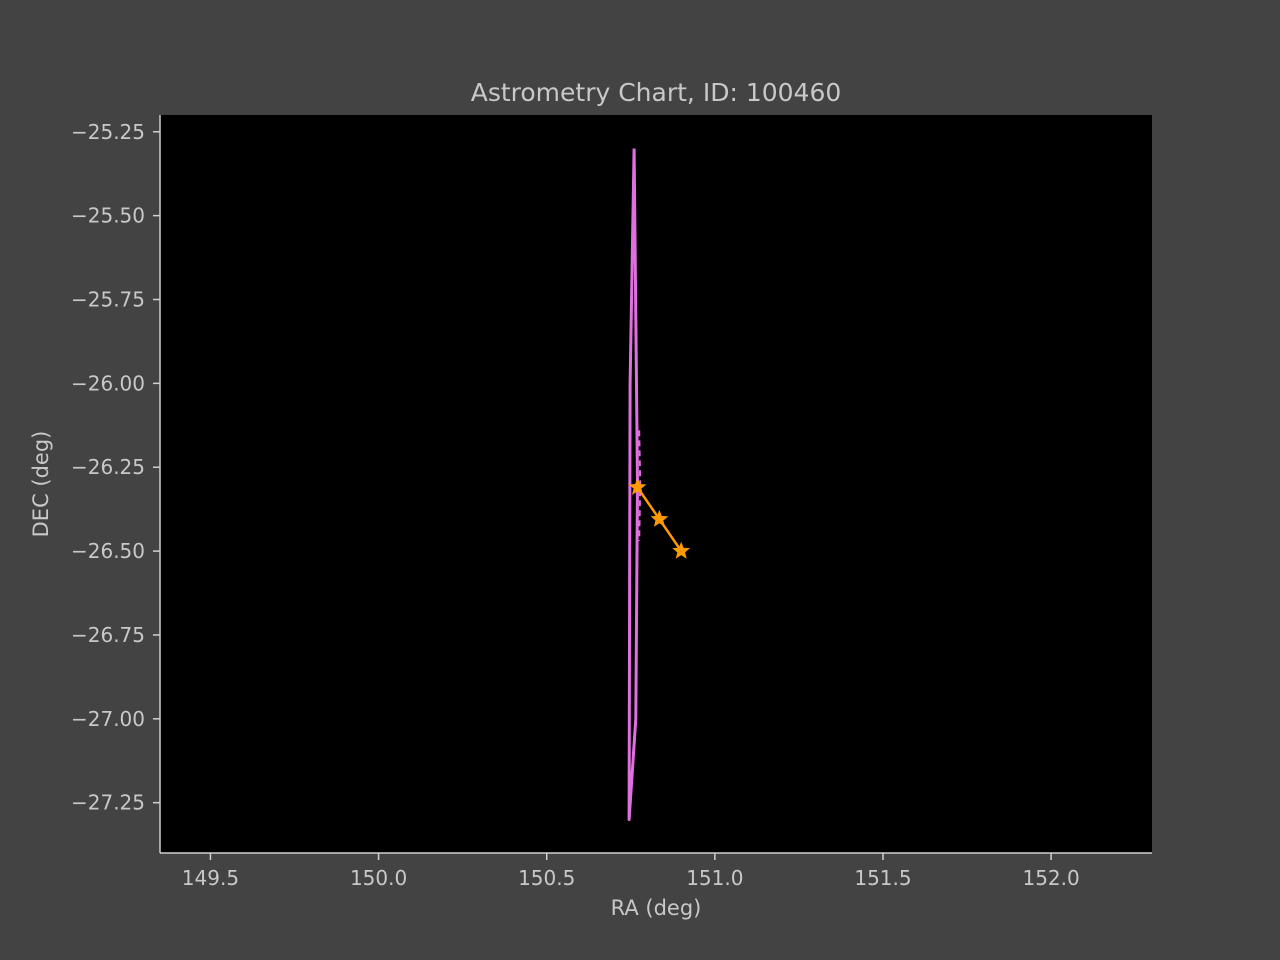  I want to click on uncertainty-ellipse-line, so click(633, 484).